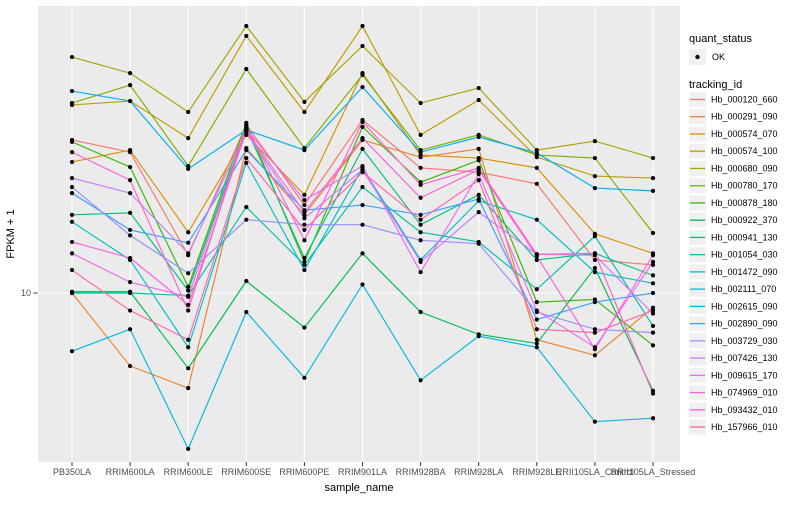 The height and width of the screenshot is (505, 800). What do you see at coordinates (707, 57) in the screenshot?
I see `quant-status-items: OK` at bounding box center [707, 57].